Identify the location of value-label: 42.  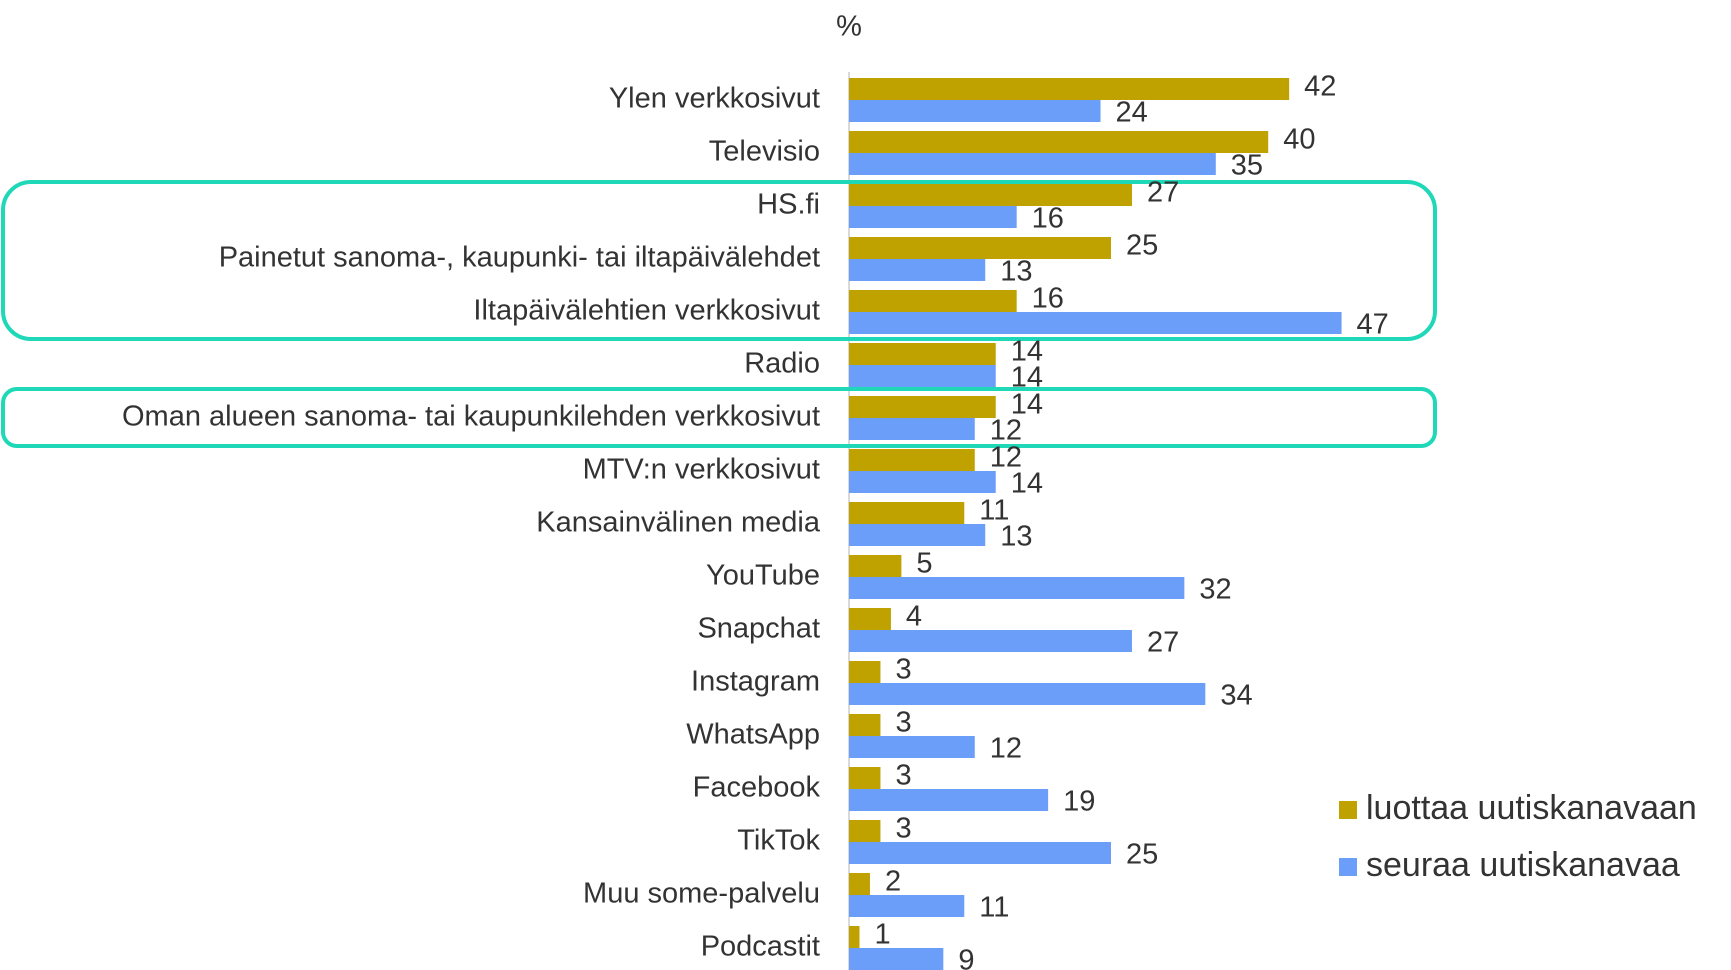
(1320, 87).